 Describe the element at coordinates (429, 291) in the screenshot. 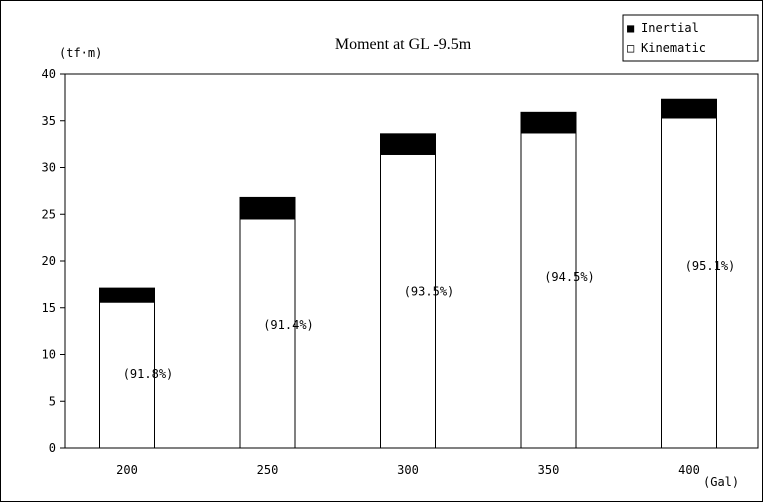

I see `percentage-label: (93.5%)` at that location.